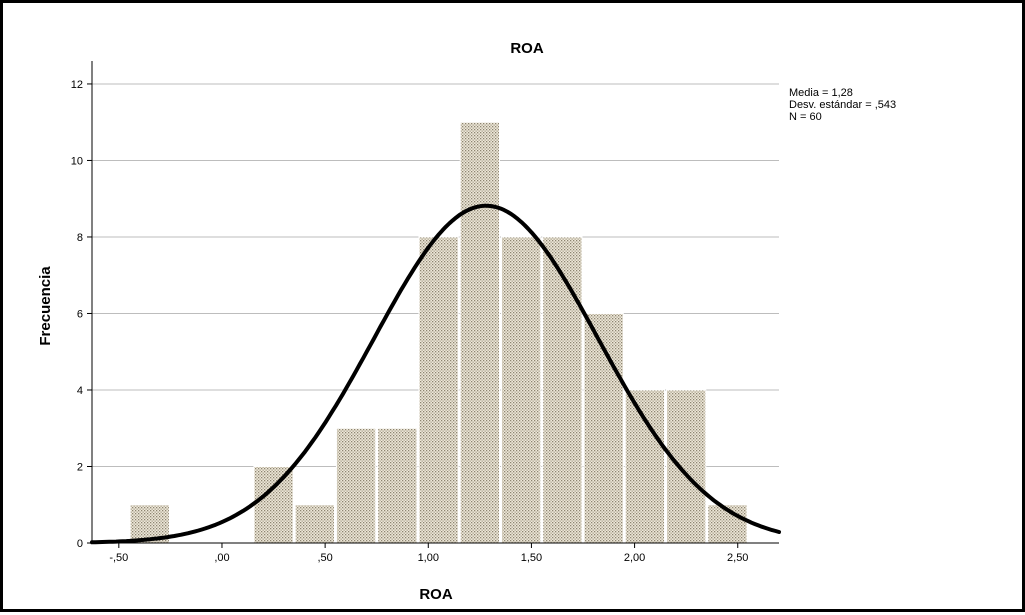  What do you see at coordinates (77, 161) in the screenshot?
I see `y-tick-label-5: 10` at bounding box center [77, 161].